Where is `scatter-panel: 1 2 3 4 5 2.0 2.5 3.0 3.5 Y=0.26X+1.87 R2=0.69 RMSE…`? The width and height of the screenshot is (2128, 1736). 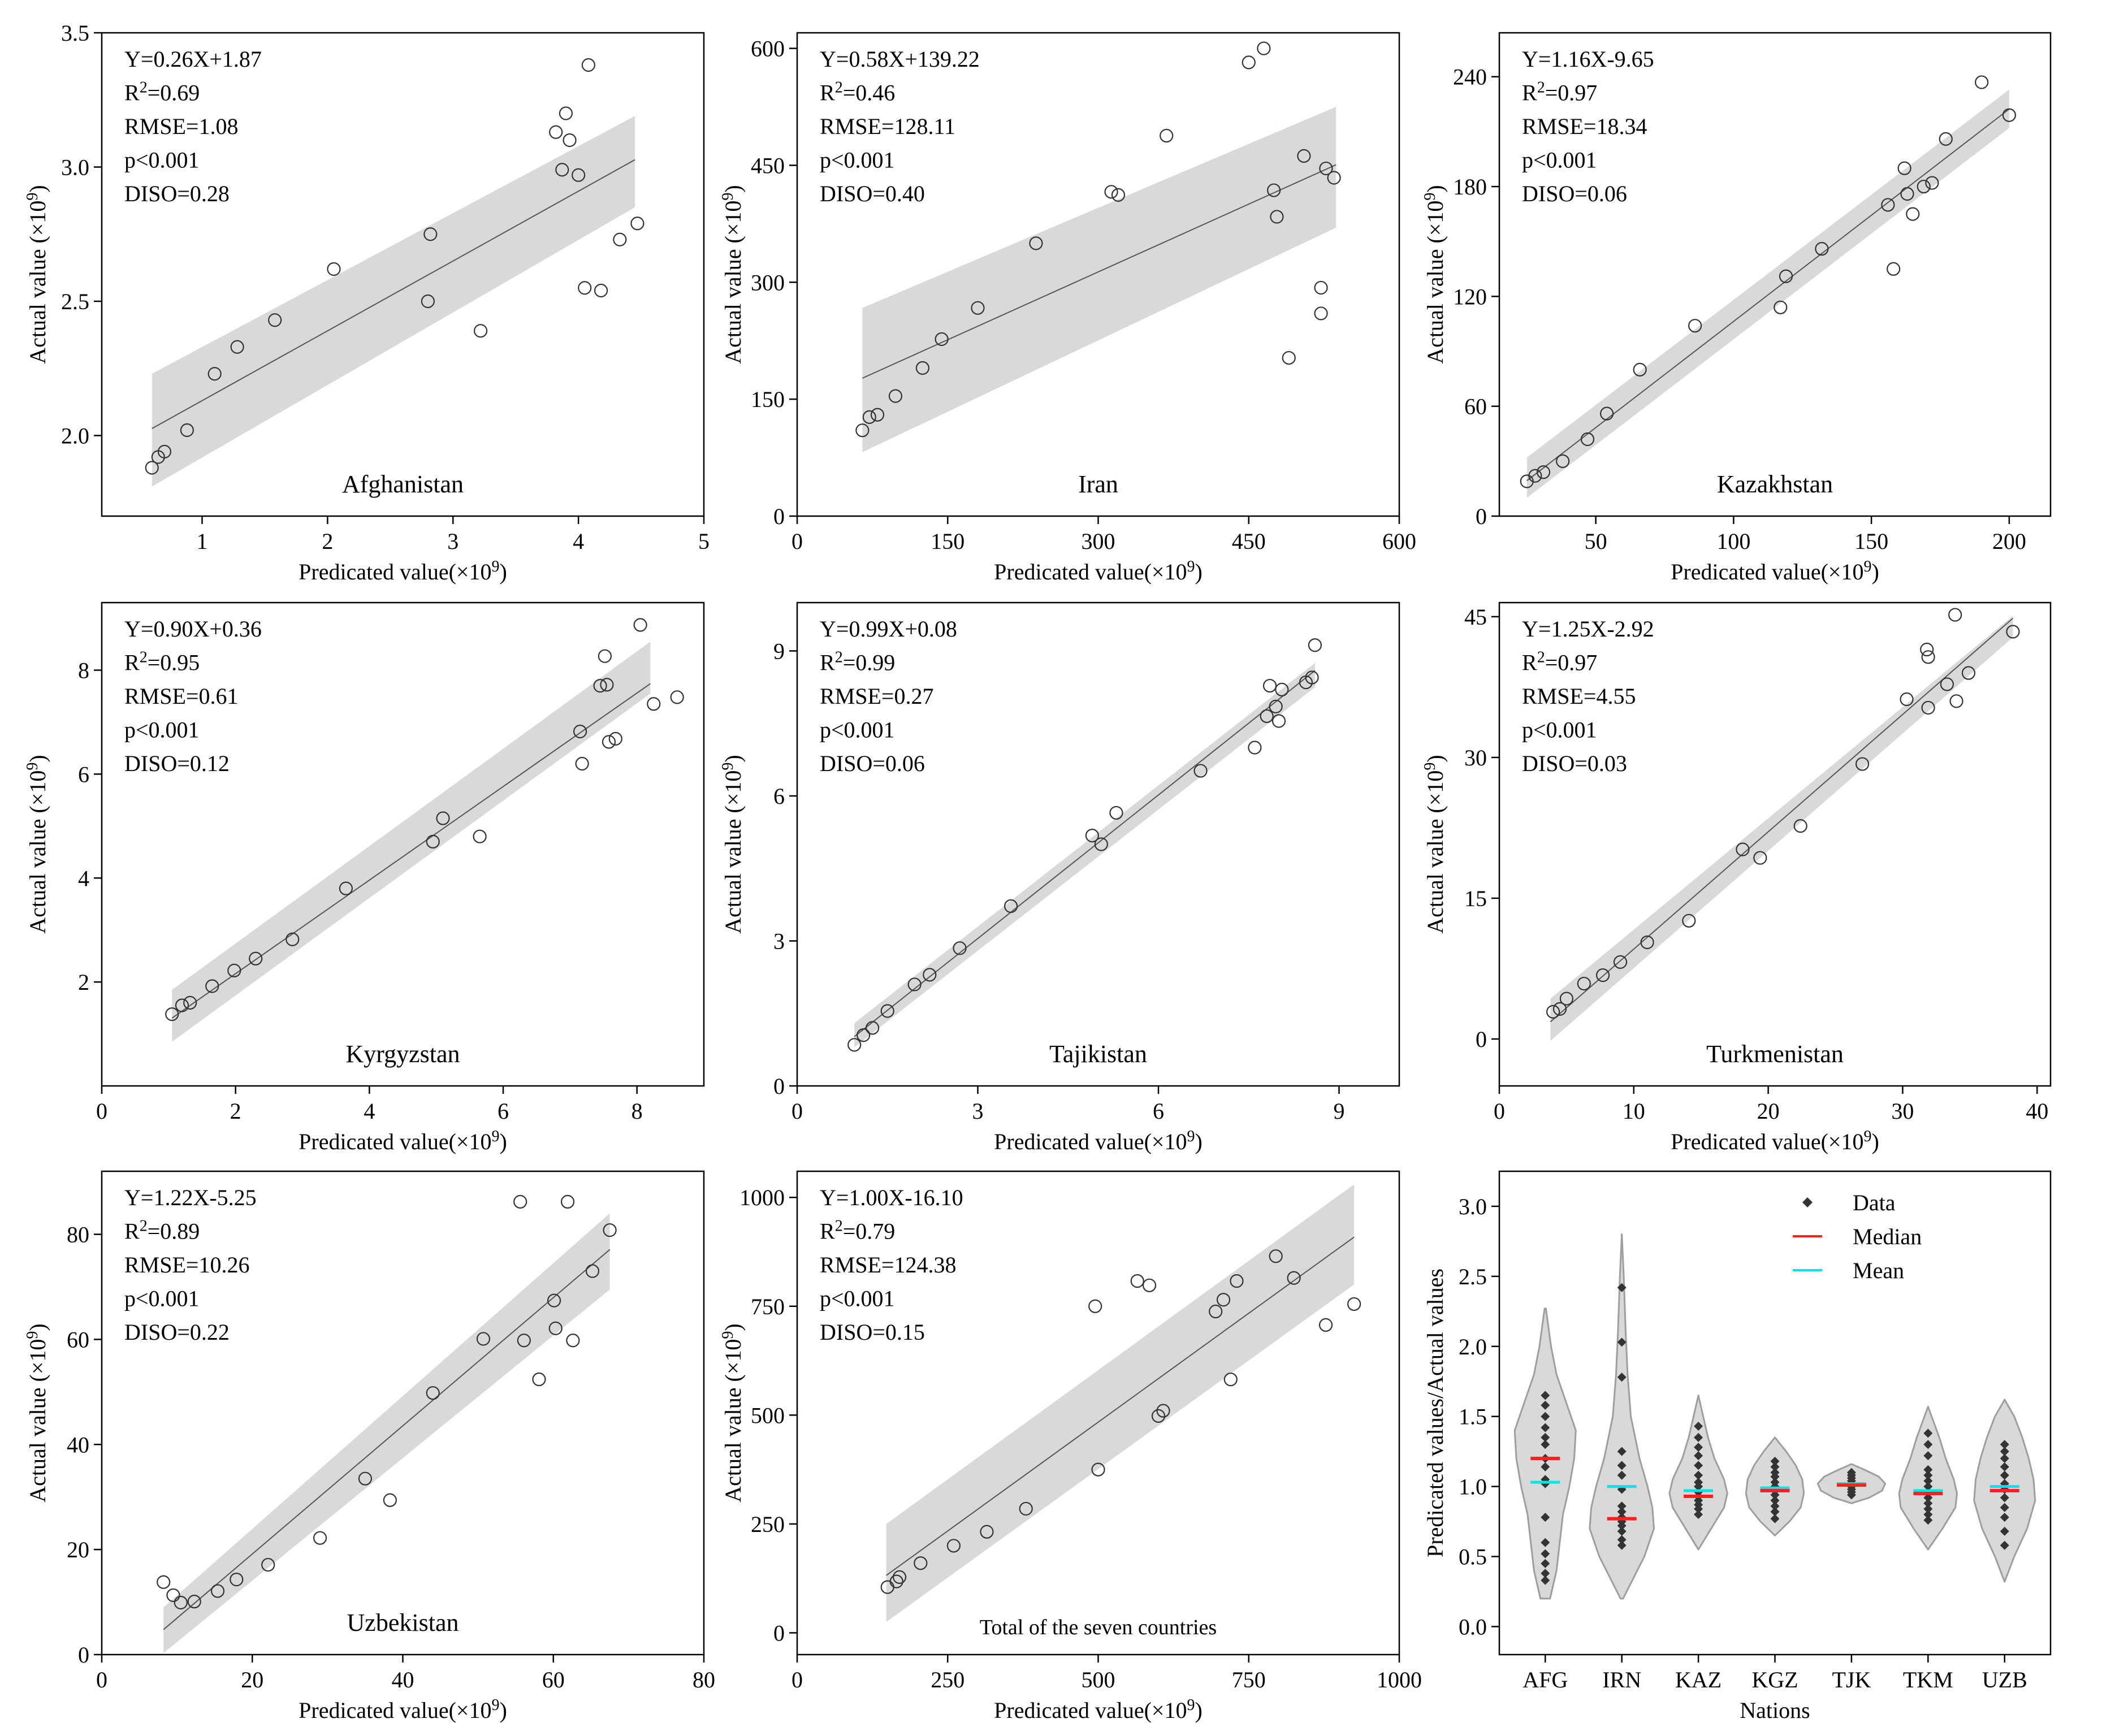 scatter-panel: 1 2 3 4 5 2.0 2.5 3.0 3.5 Y=0.26X+1.87 R2=0.69 RMSE… is located at coordinates (367, 302).